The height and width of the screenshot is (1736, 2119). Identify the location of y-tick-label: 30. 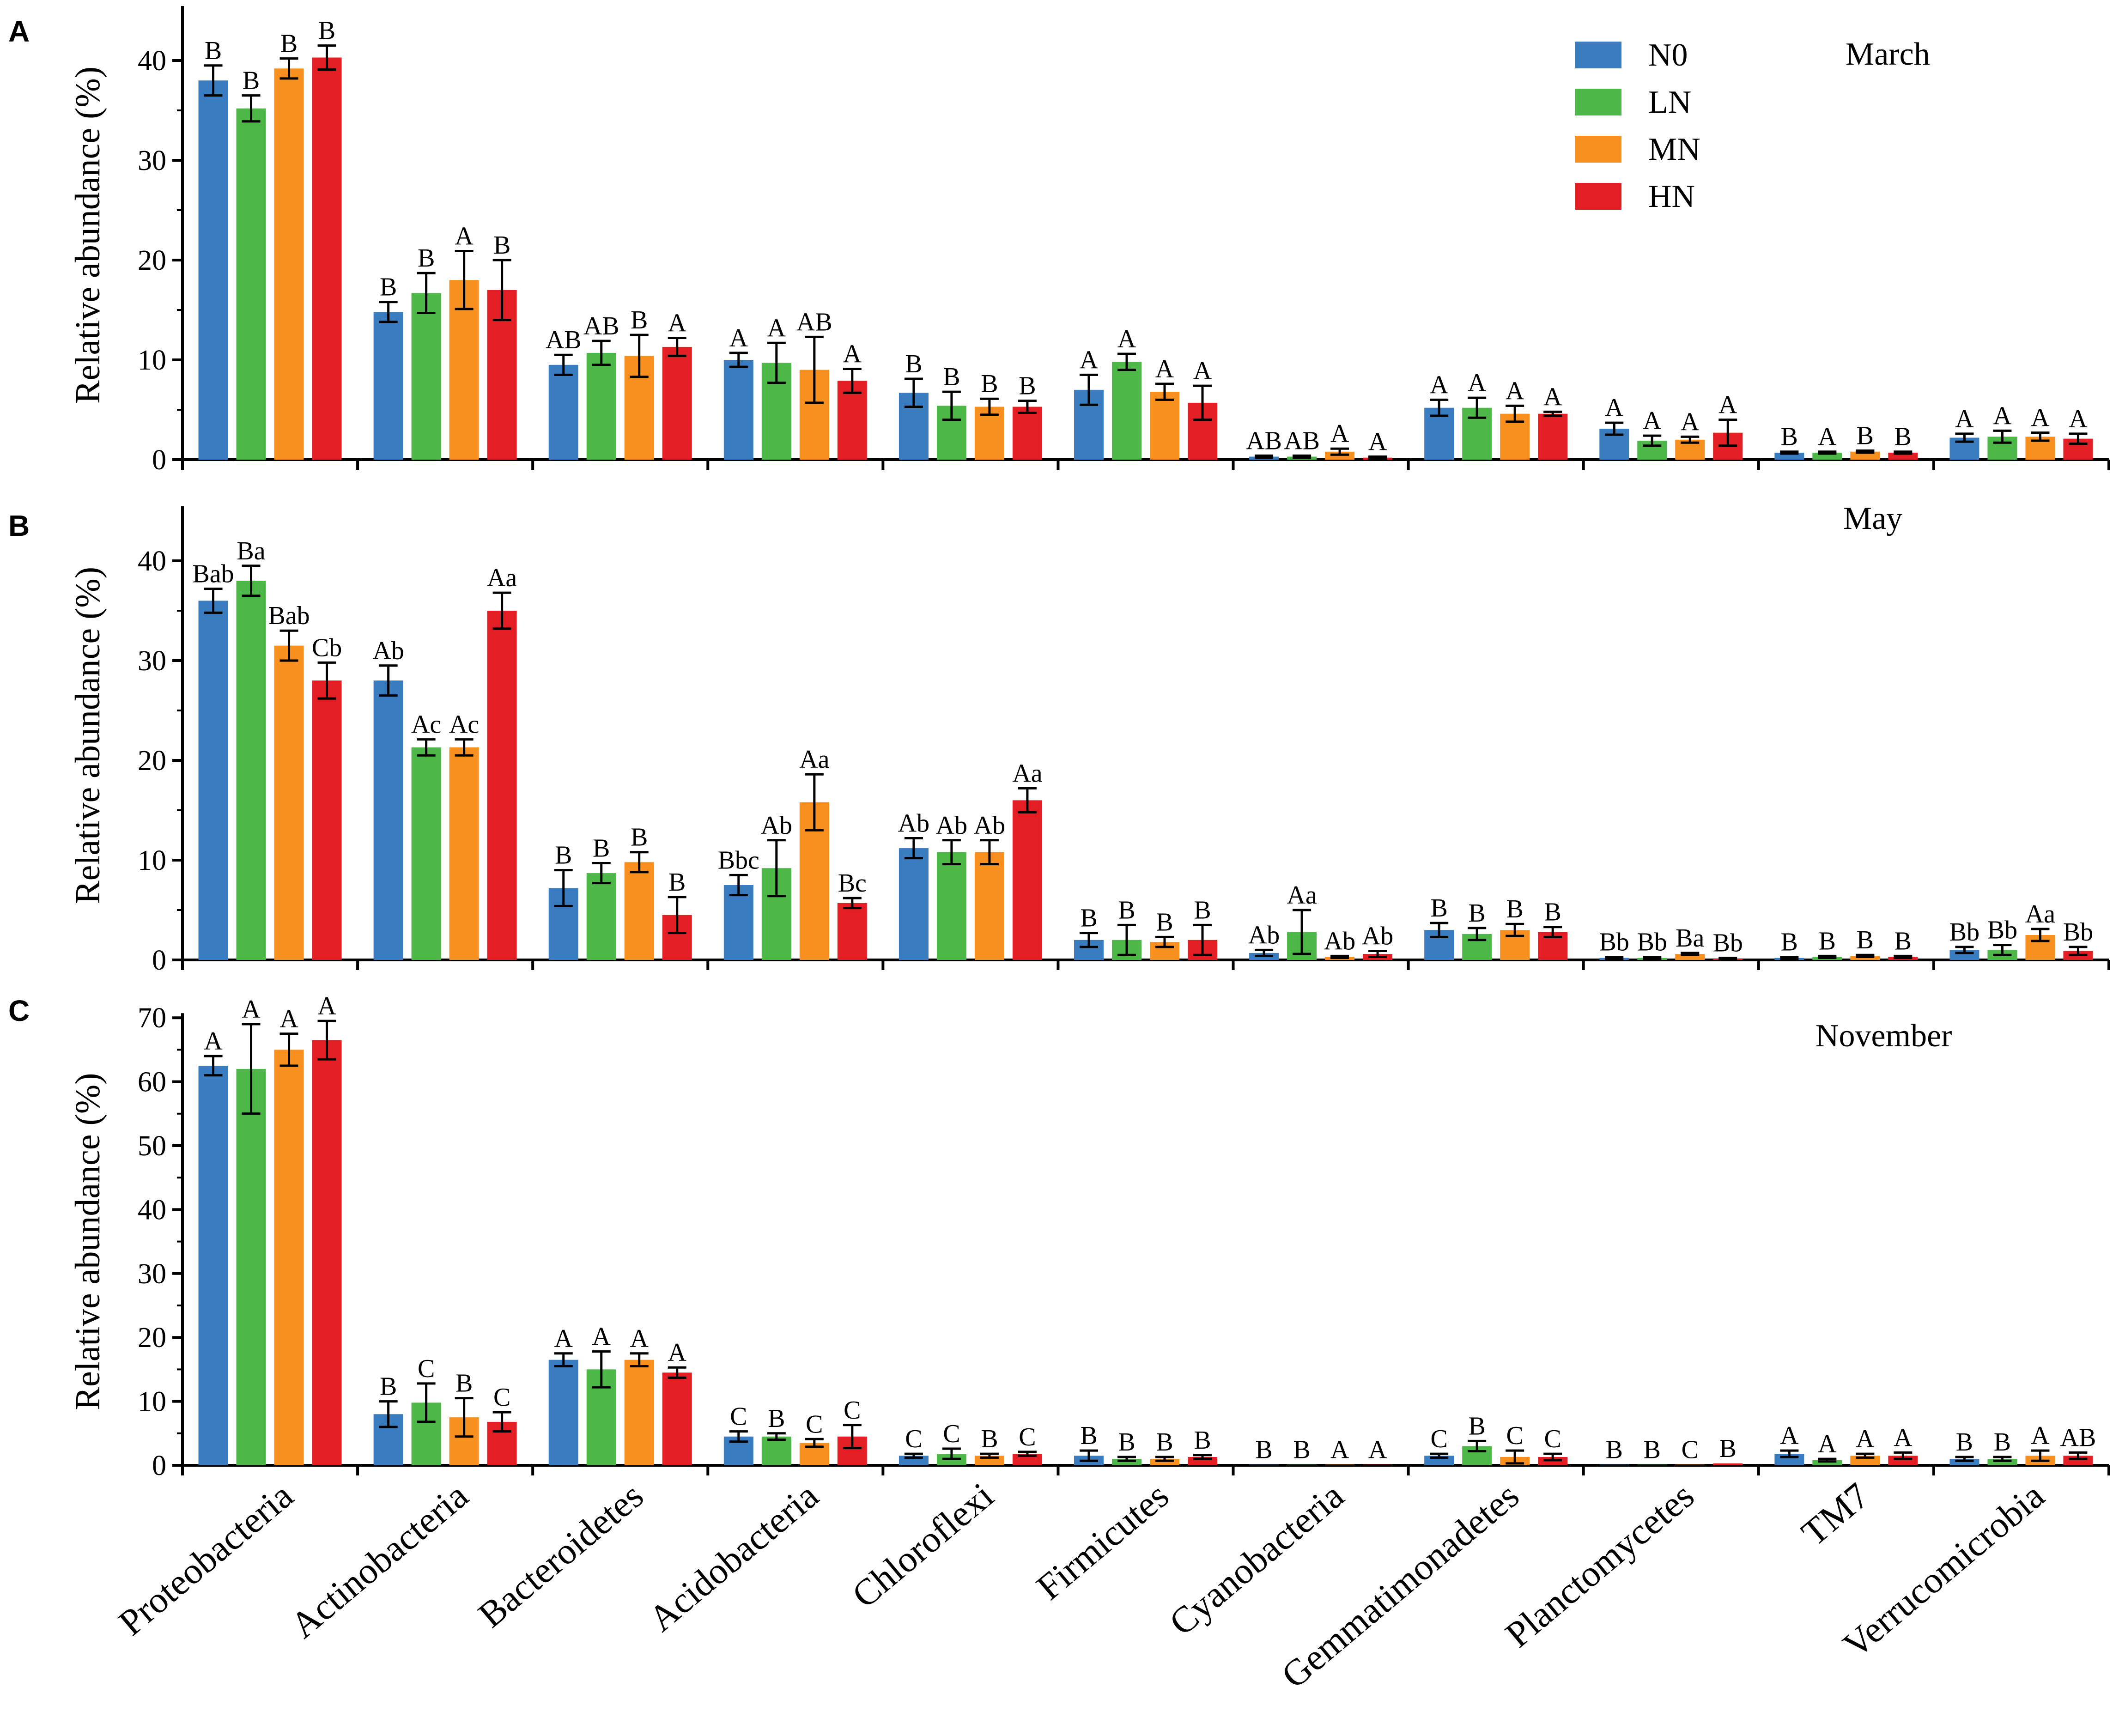
(152, 1274).